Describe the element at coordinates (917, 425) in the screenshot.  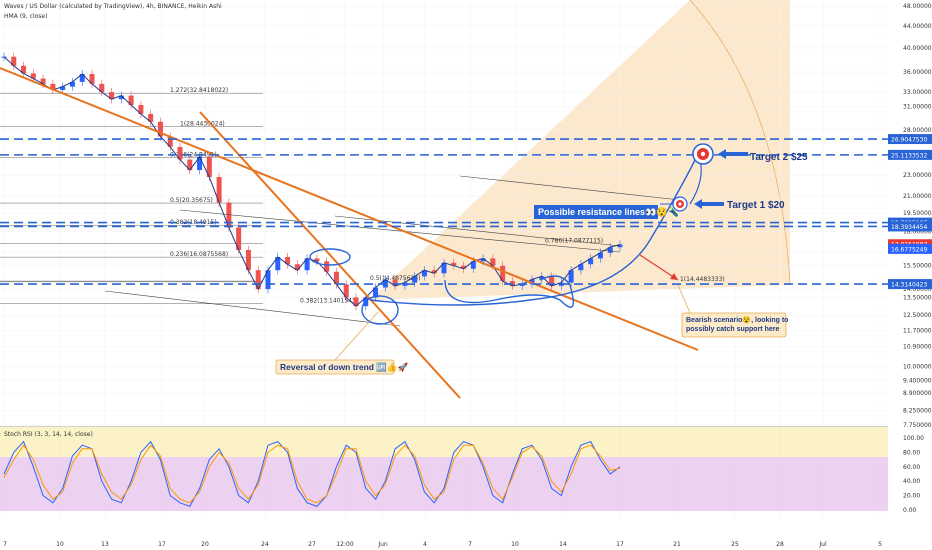
I see `y-tick-label: 7.750000` at that location.